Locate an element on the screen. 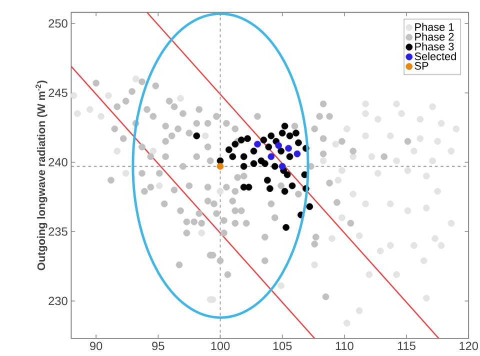  x-tick-label: 115 is located at coordinates (407, 346).